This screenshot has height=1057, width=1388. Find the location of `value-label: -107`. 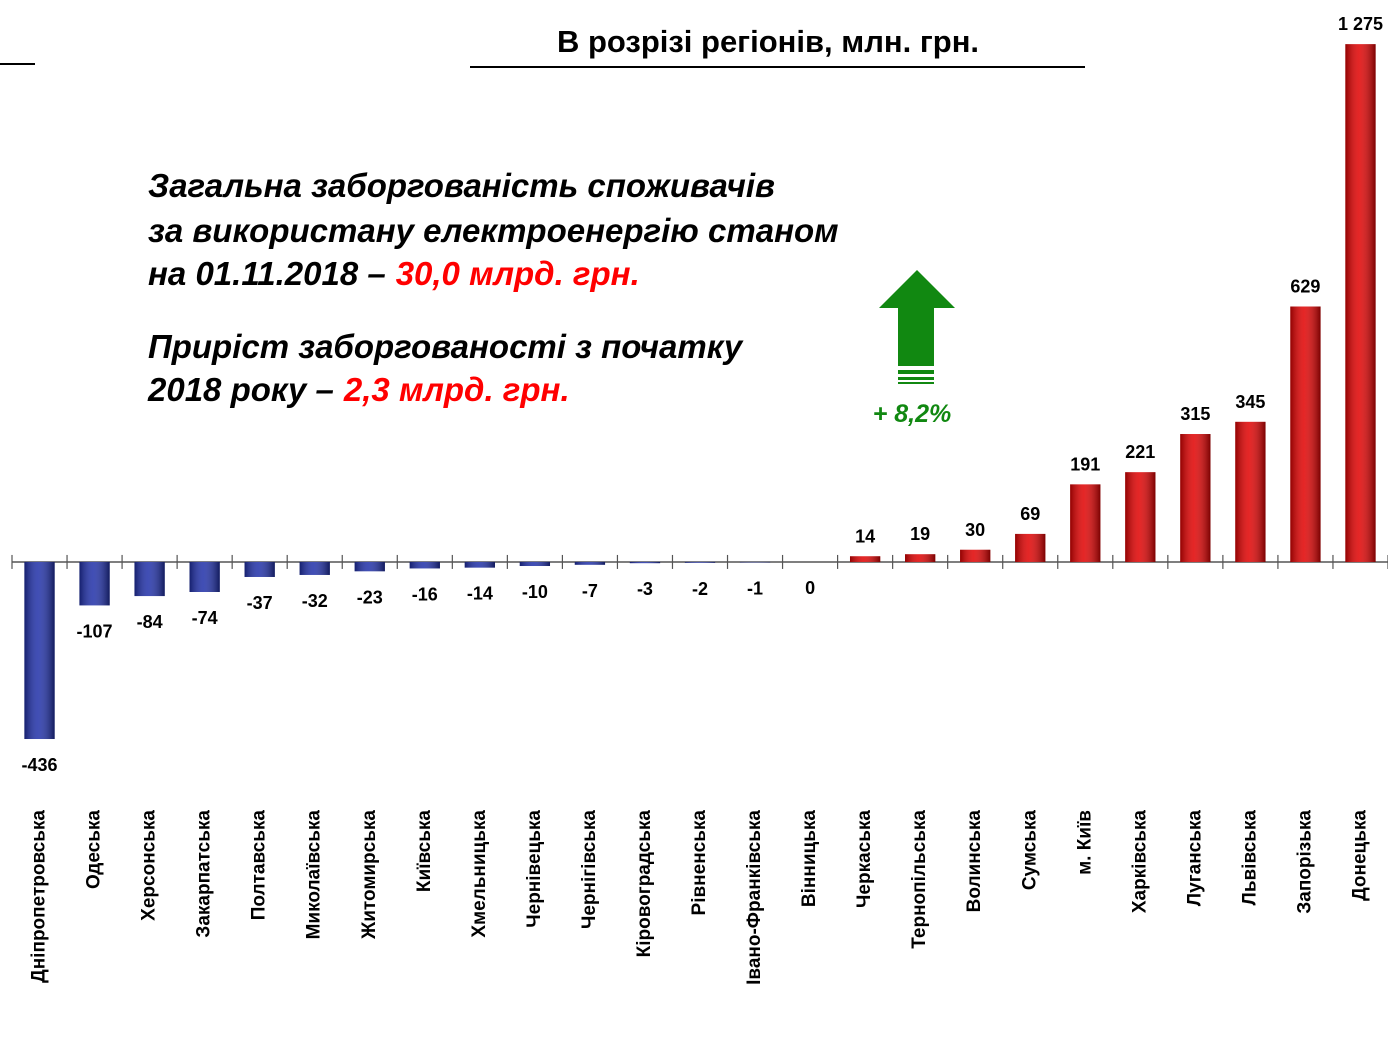

value-label: -107 is located at coordinates (95, 631).